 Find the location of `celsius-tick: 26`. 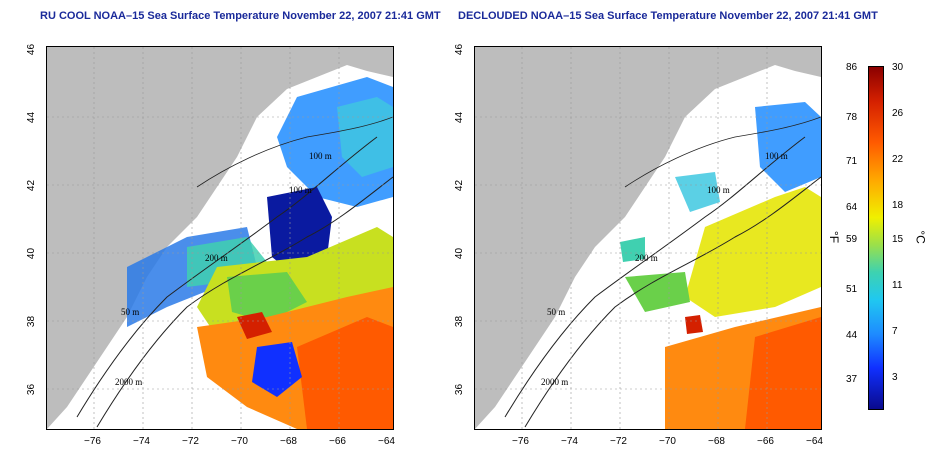

celsius-tick: 26 is located at coordinates (898, 113).